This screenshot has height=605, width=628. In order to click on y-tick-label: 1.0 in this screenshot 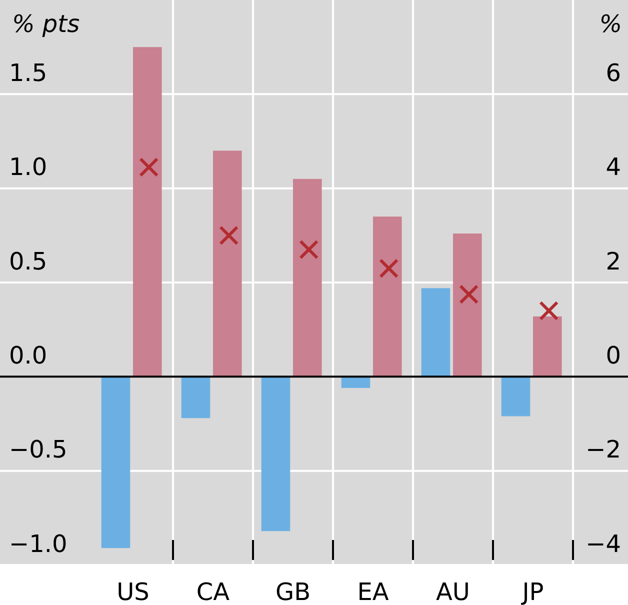, I will do `click(28, 167)`.